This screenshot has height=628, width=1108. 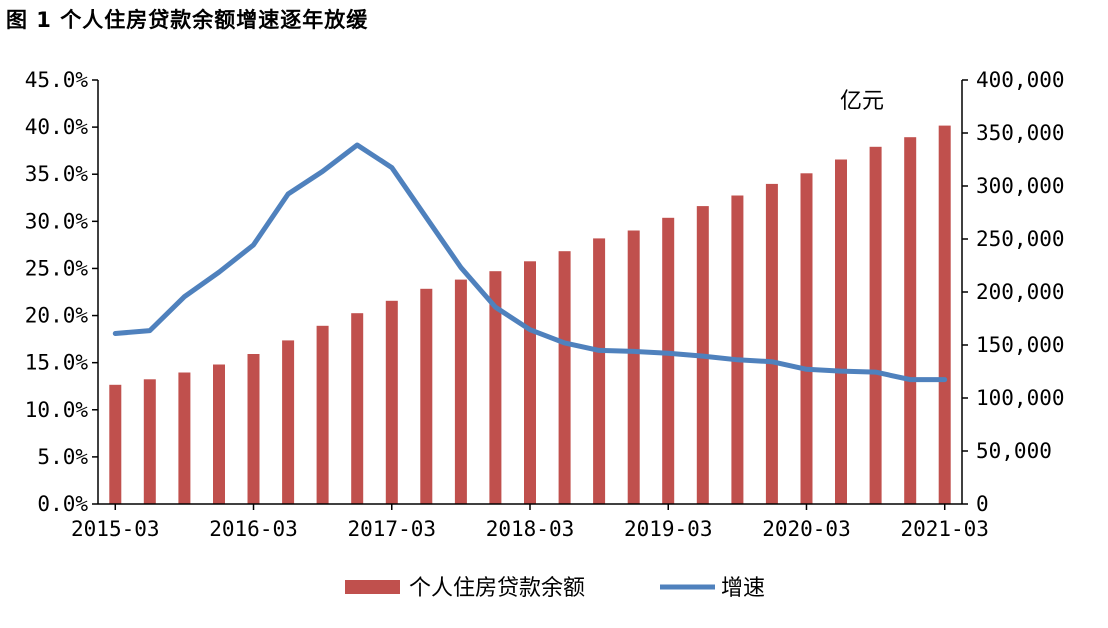 I want to click on legend: 个人住房贷款余额 增速, so click(x=555, y=588).